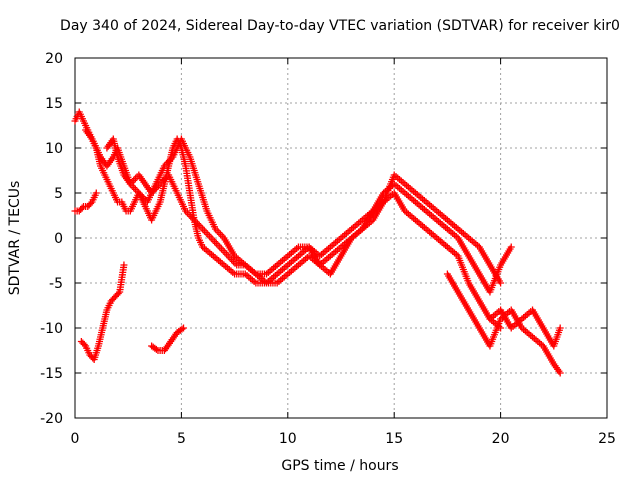 Image resolution: width=640 pixels, height=480 pixels. What do you see at coordinates (54, 59) in the screenshot?
I see `y-tick-label: 20` at bounding box center [54, 59].